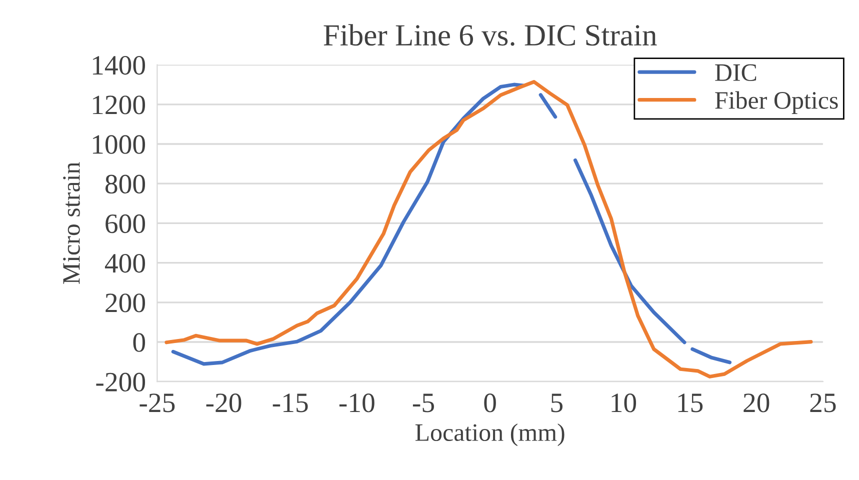 The height and width of the screenshot is (480, 859). Describe the element at coordinates (121, 382) in the screenshot. I see `y-tick-label: -200` at that location.